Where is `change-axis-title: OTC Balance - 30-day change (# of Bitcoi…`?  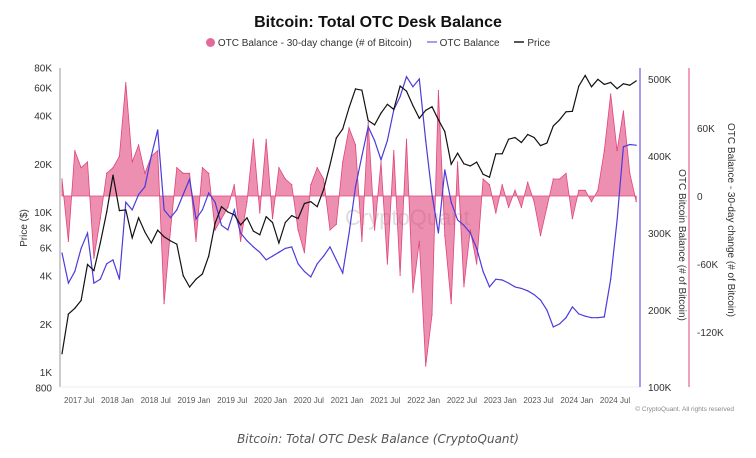 change-axis-title: OTC Balance - 30-day change (# of Bitcoi… is located at coordinates (730, 220).